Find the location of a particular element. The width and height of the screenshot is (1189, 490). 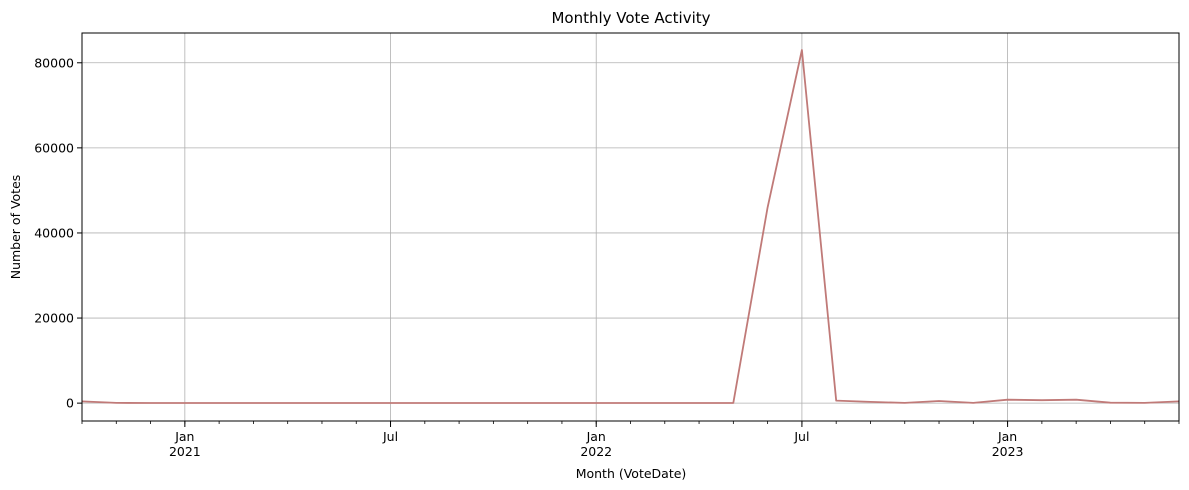

x-tick-year-label: 2022 is located at coordinates (596, 451).